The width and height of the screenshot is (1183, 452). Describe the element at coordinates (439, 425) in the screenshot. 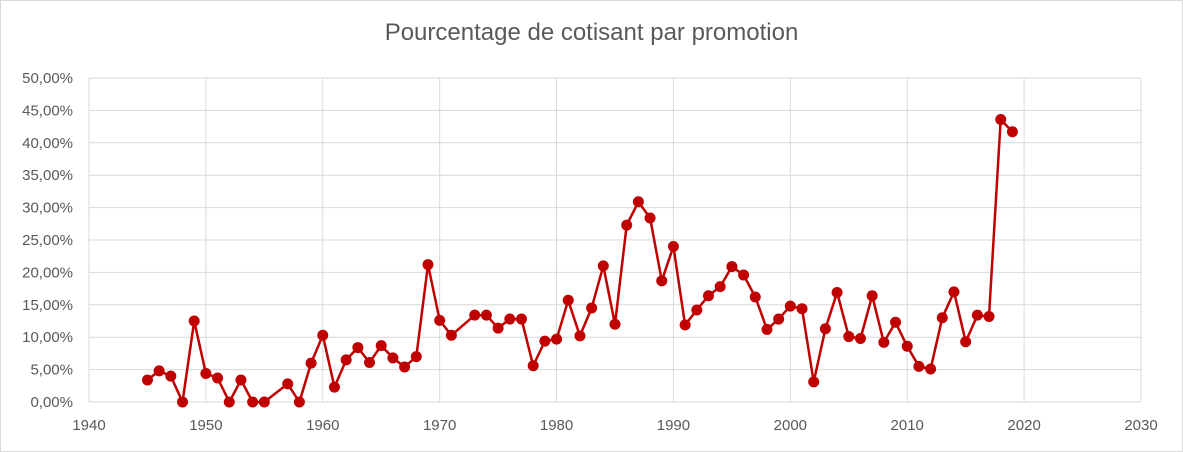

I see `x-tick-label: 1970` at that location.